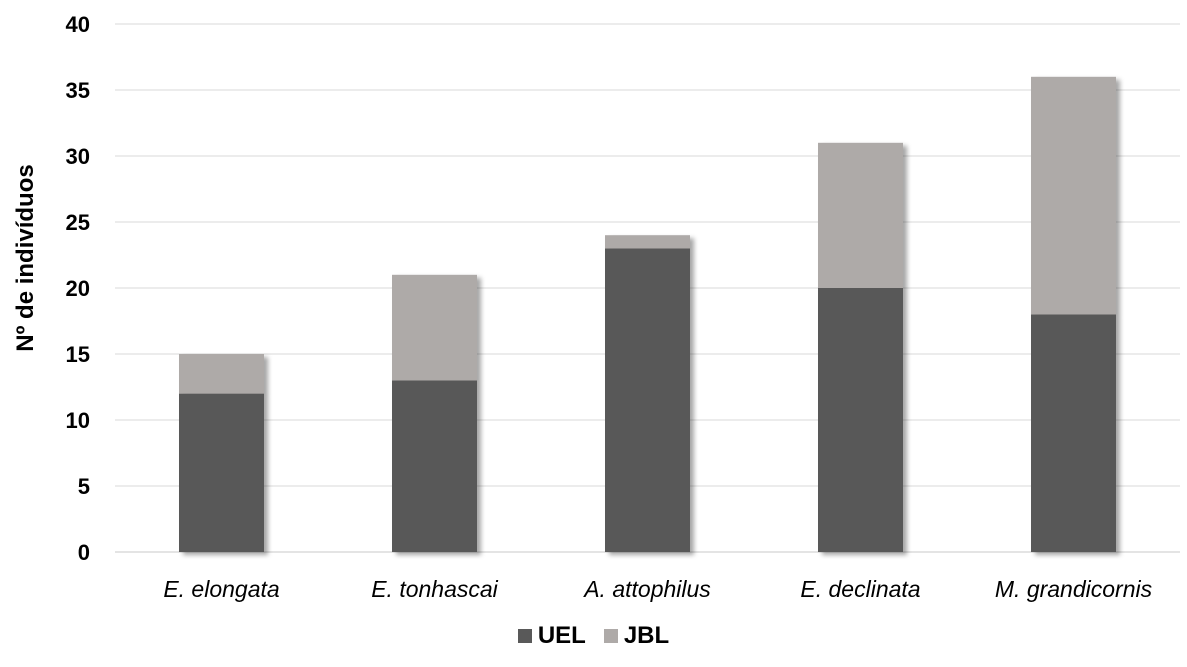 The height and width of the screenshot is (667, 1187). I want to click on legend-label-jbl: JBL, so click(646, 635).